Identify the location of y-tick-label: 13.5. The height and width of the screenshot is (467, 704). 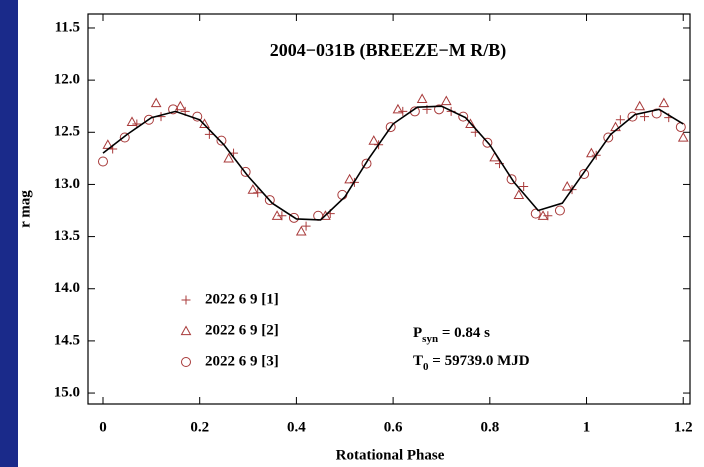
(67, 236).